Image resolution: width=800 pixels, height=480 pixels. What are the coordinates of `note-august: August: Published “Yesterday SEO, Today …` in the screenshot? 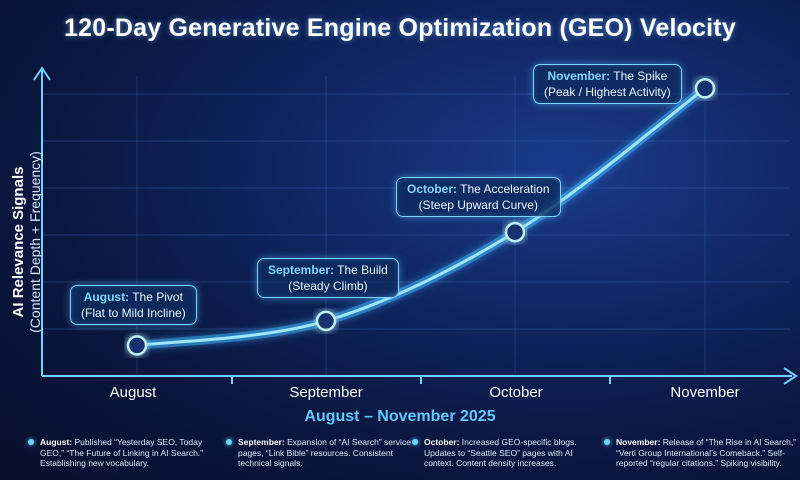 It's located at (121, 453).